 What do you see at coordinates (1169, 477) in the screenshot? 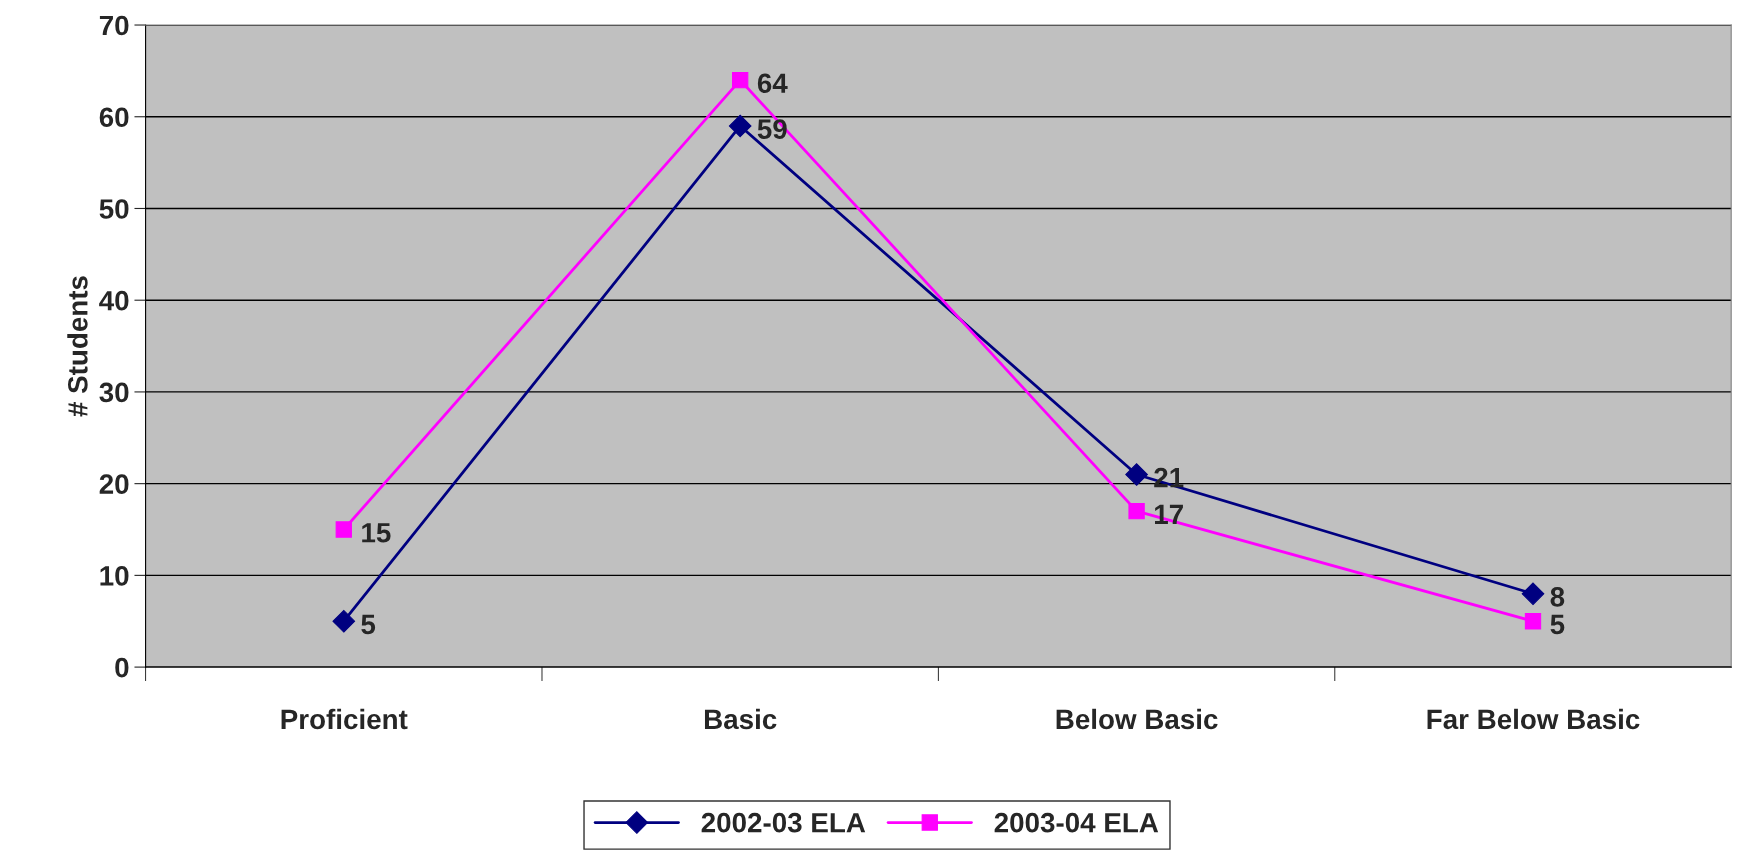
I see `data-label: 21` at bounding box center [1169, 477].